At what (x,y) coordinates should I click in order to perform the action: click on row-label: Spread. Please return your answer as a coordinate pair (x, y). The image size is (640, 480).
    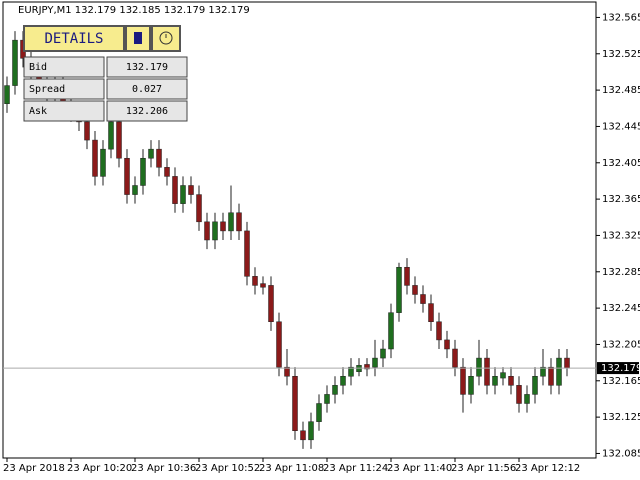
    Looking at the image, I should click on (47, 89).